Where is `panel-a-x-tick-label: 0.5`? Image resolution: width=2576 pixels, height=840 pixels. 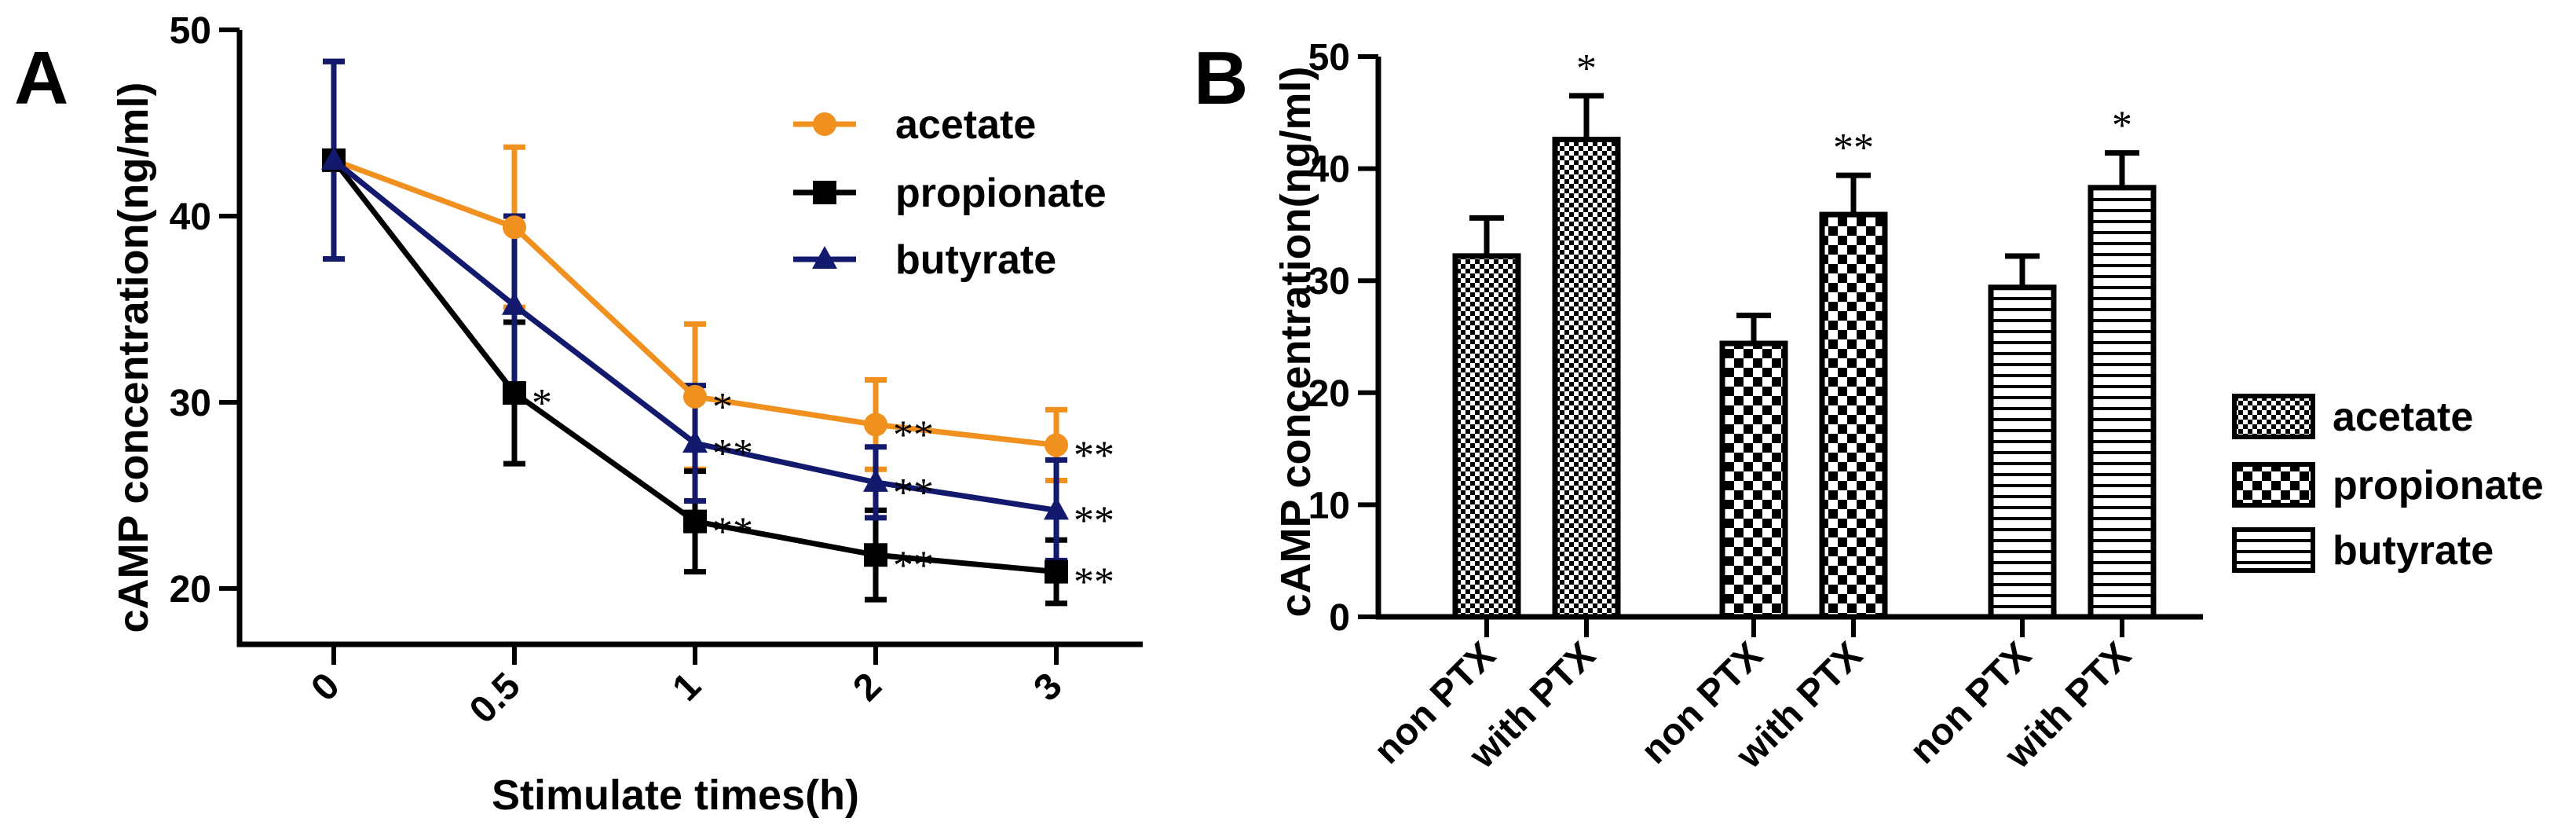
panel-a-x-tick-label: 0.5 is located at coordinates (495, 698).